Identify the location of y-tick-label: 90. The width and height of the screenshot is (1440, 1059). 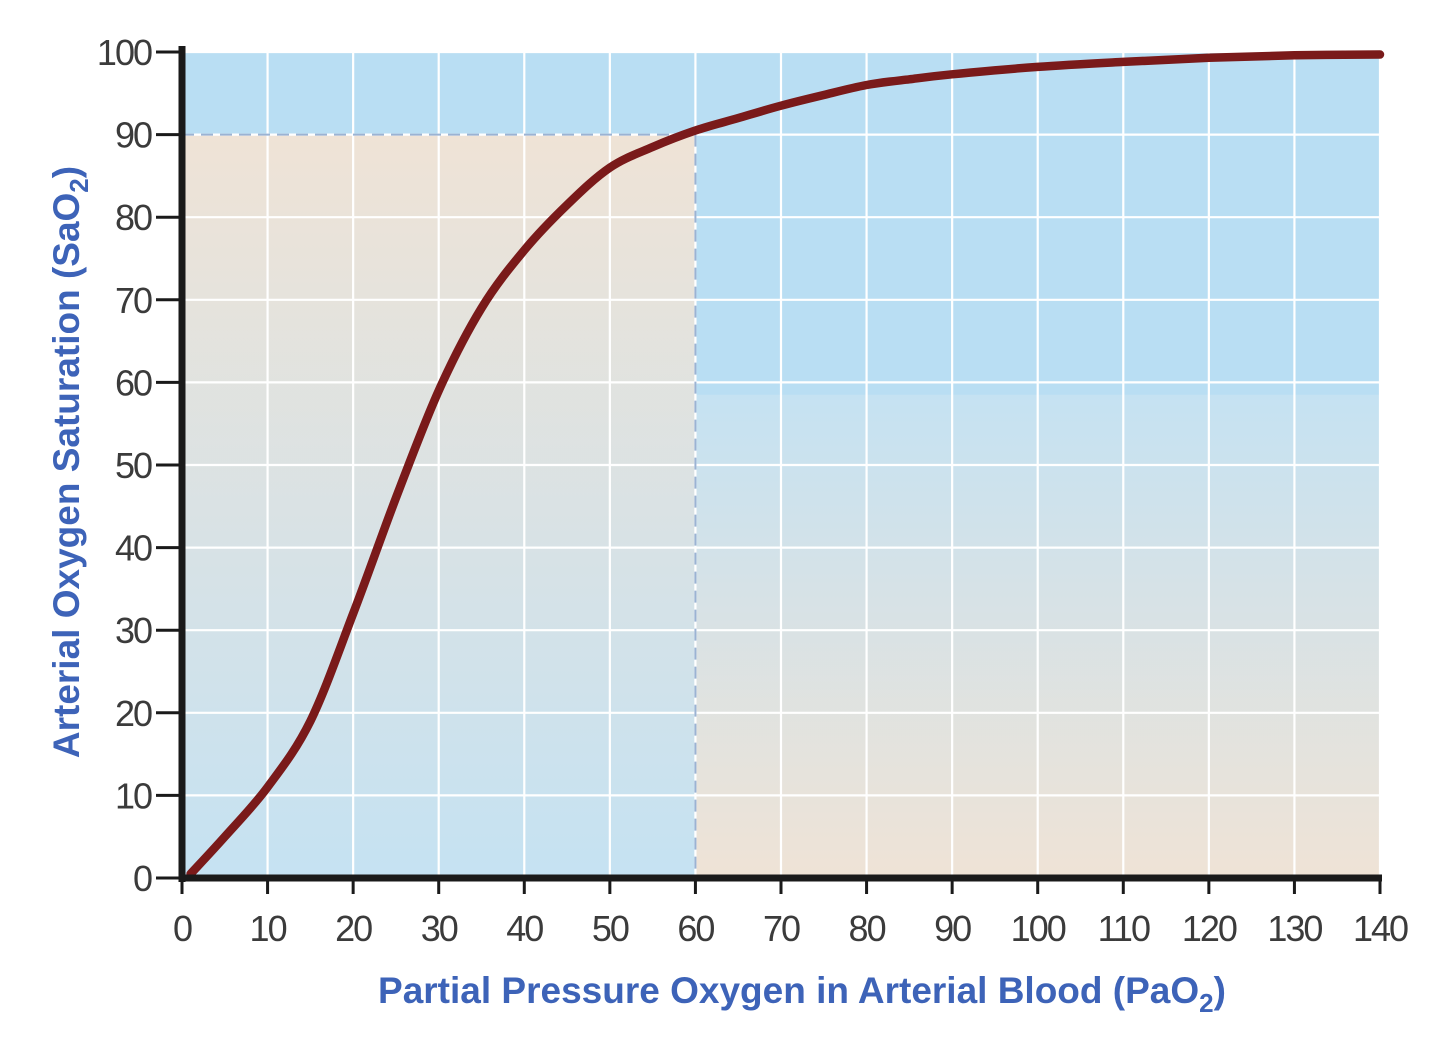
(133, 135).